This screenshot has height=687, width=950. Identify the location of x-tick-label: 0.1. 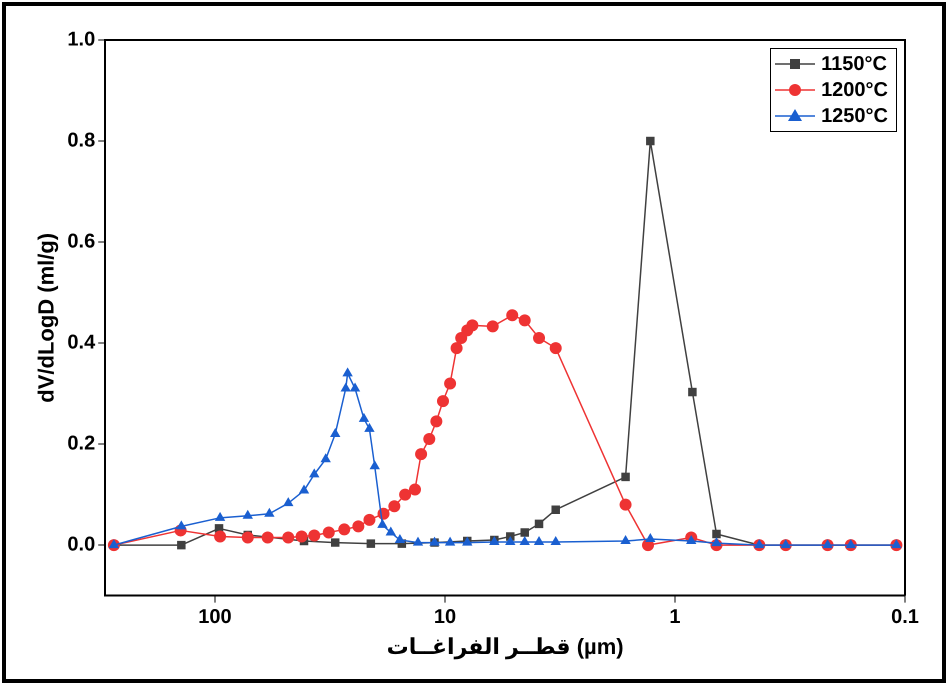
(905, 617).